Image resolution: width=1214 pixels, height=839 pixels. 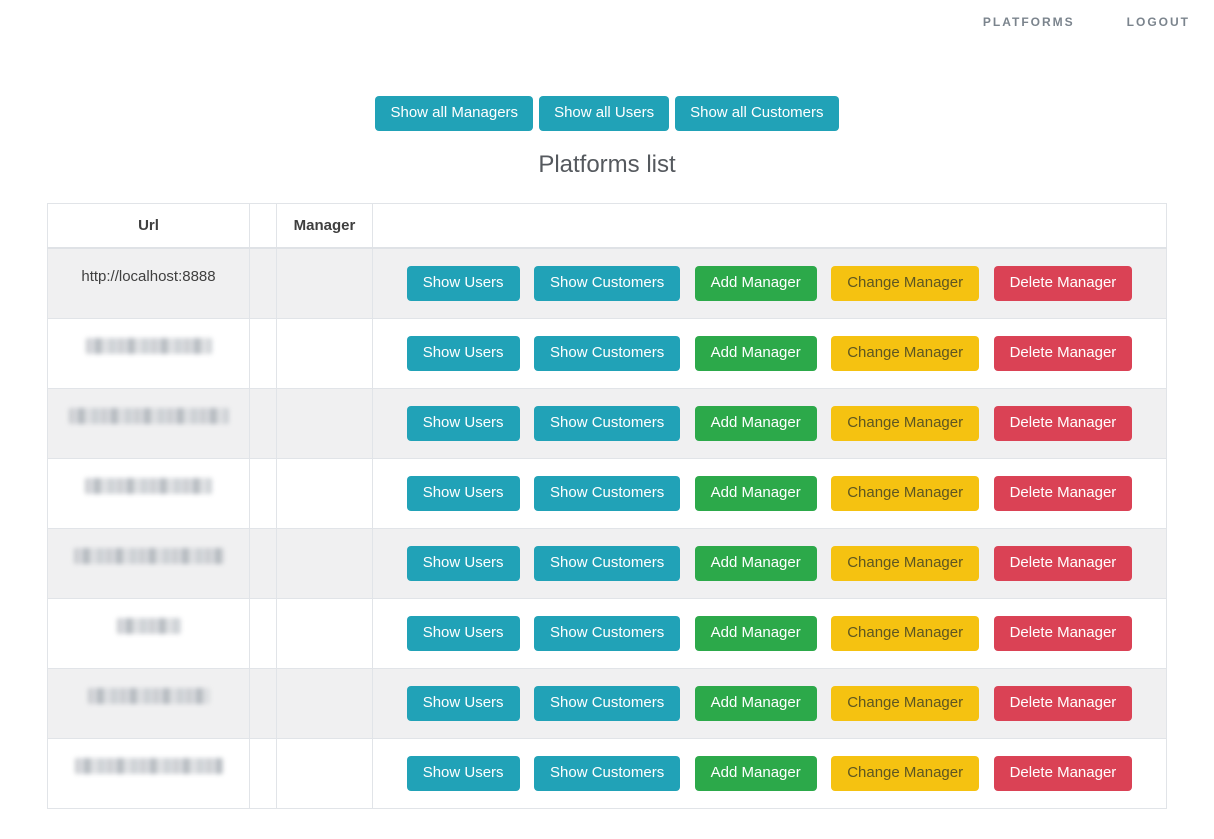 What do you see at coordinates (263, 226) in the screenshot?
I see `column-header-id` at bounding box center [263, 226].